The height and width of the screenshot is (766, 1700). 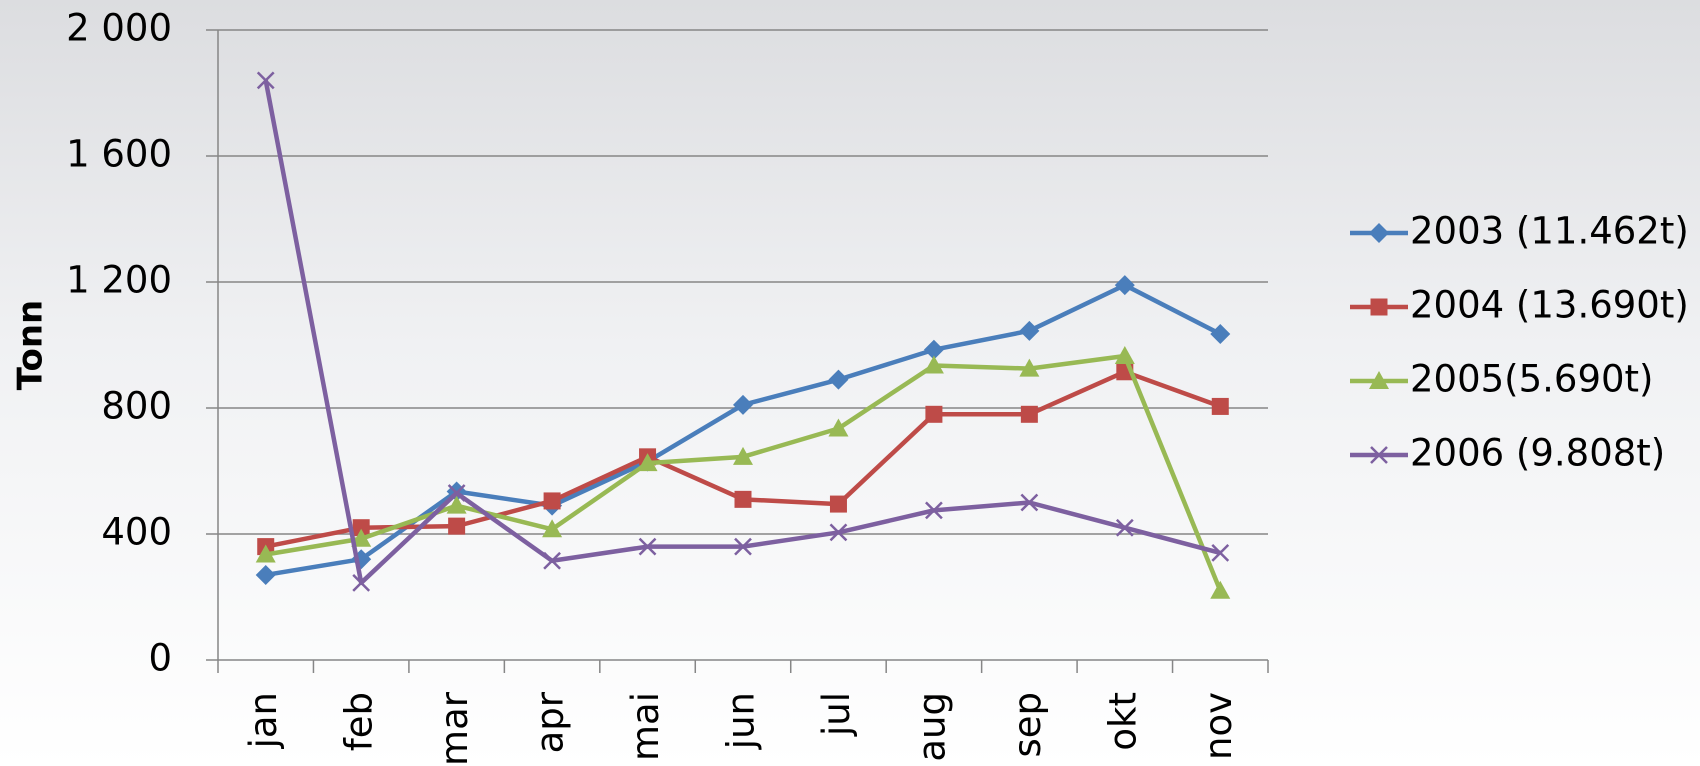 What do you see at coordinates (1549, 231) in the screenshot?
I see `legend-label: 2003 (11.462t)` at bounding box center [1549, 231].